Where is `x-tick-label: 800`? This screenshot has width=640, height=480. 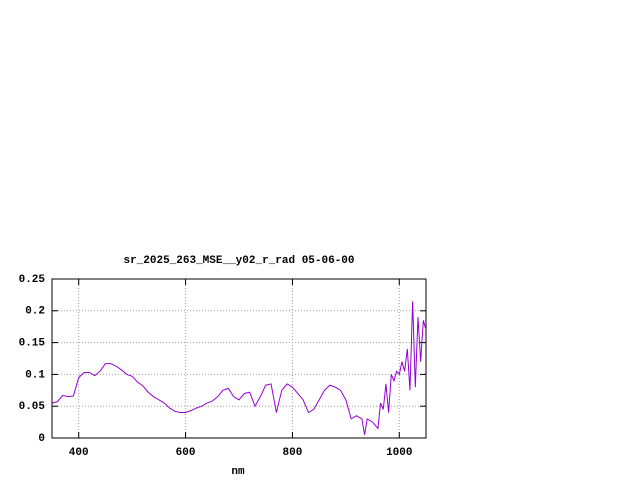
x-tick-label: 800 is located at coordinates (293, 453).